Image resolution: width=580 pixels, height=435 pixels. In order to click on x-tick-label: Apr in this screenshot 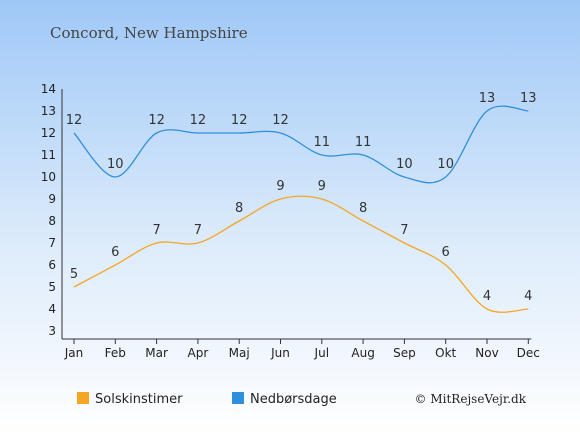, I will do `click(198, 353)`.